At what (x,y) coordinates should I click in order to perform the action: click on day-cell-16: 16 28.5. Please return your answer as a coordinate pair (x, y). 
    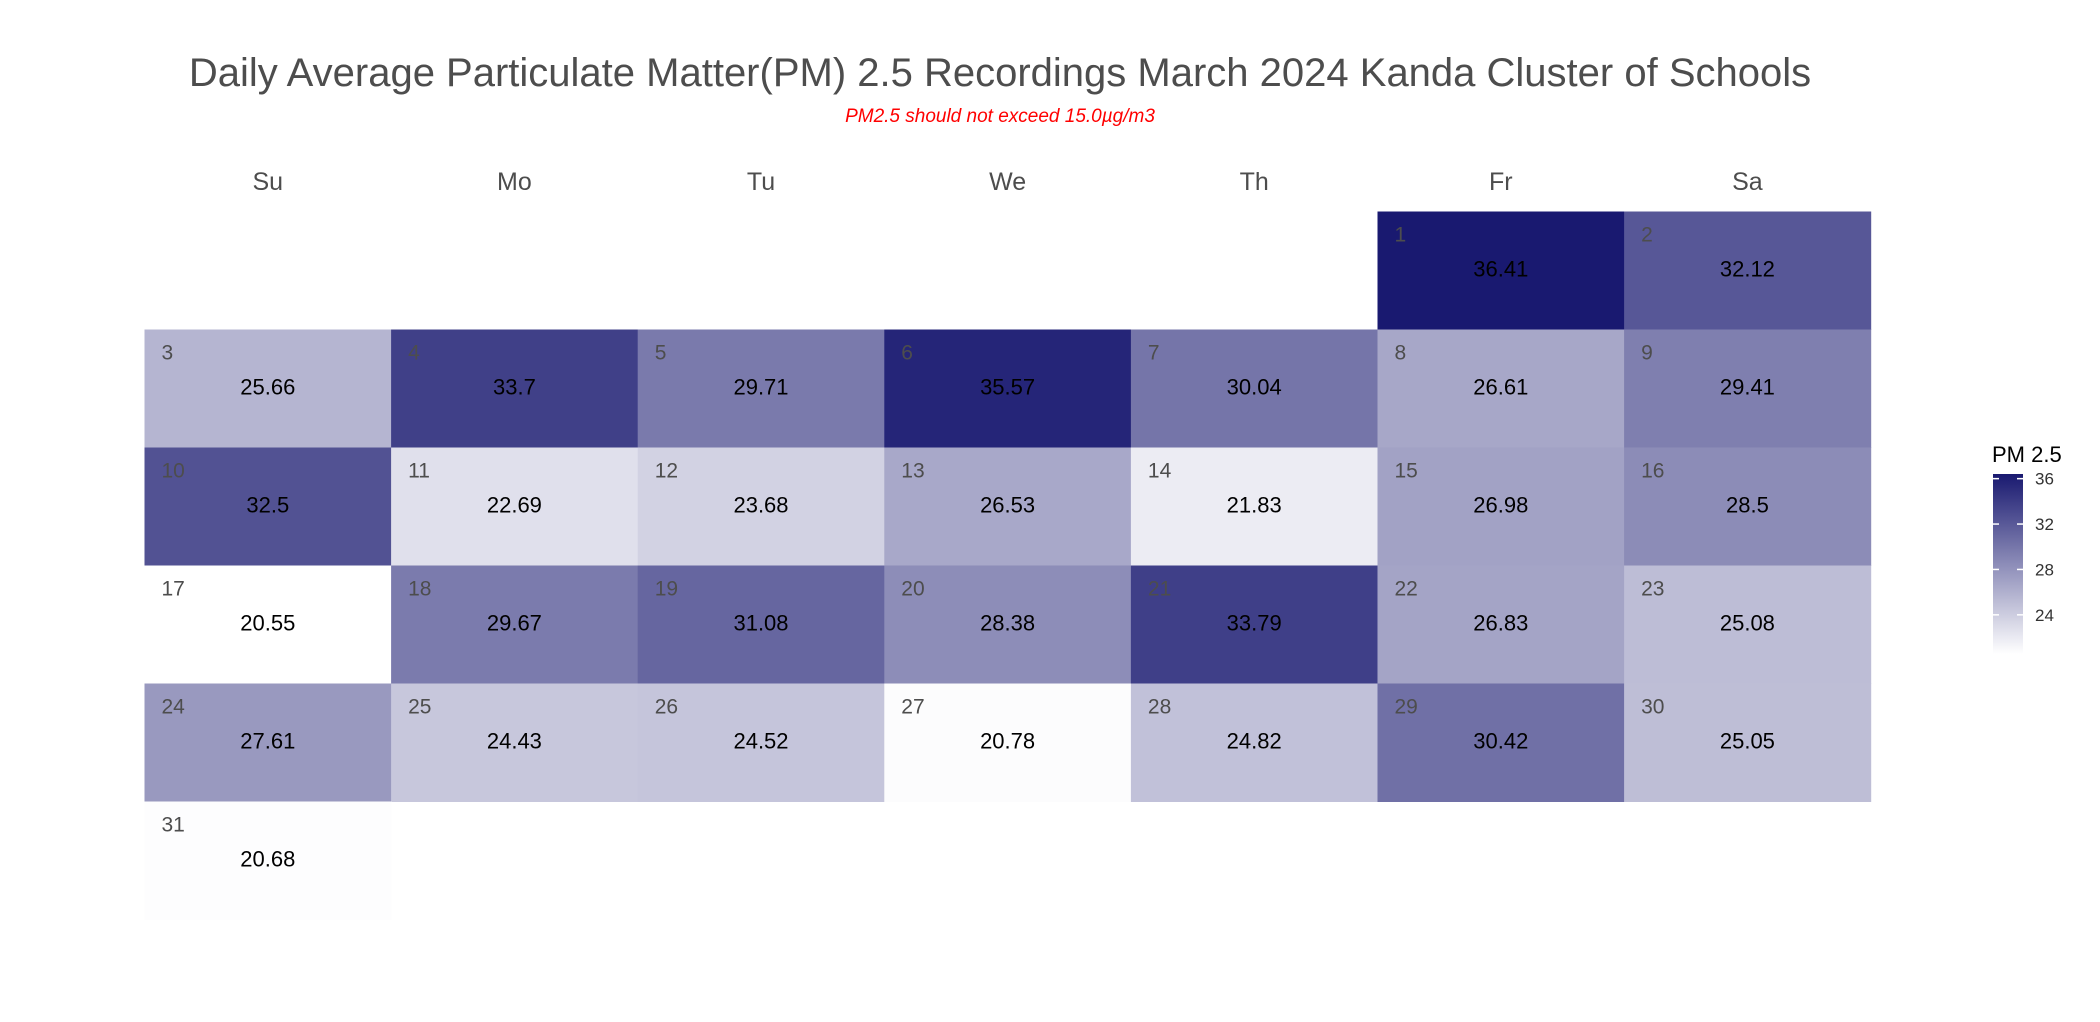
    Looking at the image, I should click on (1748, 506).